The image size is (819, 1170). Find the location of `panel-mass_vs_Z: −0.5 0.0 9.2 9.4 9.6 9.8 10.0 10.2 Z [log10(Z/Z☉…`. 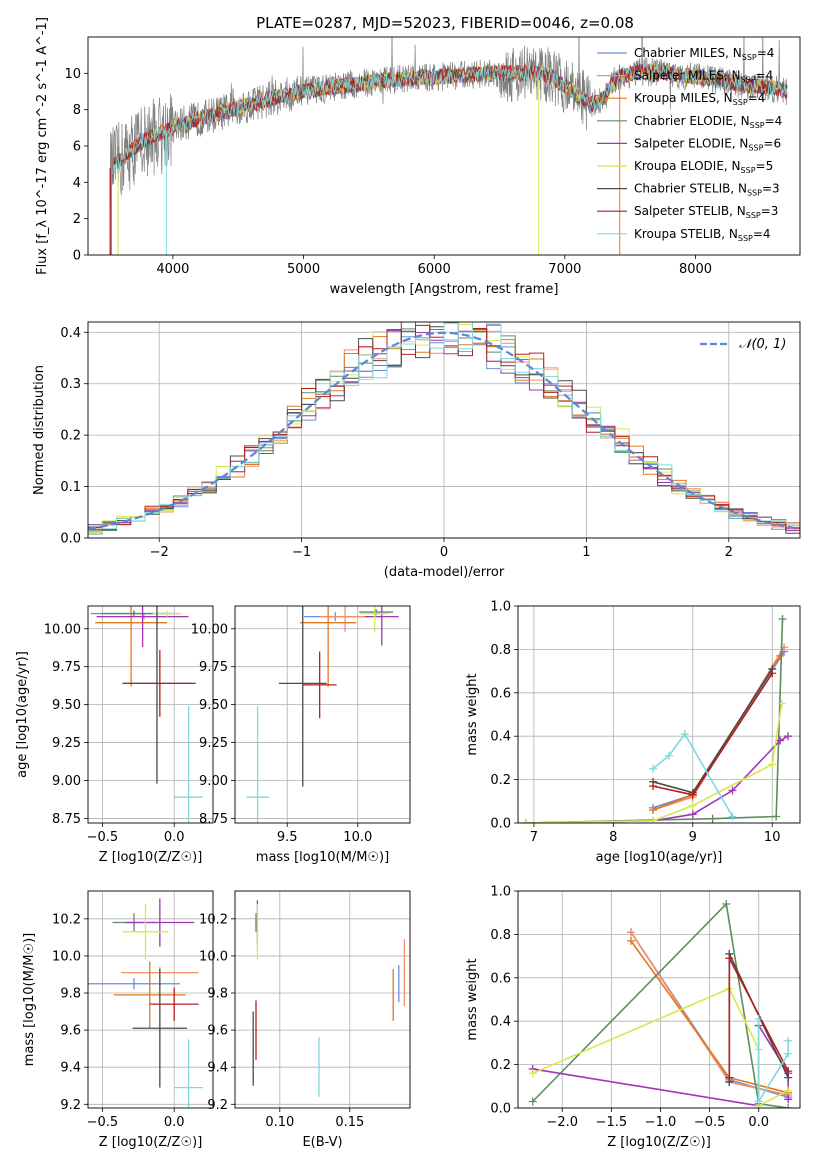

panel-mass_vs_Z: −0.5 0.0 9.2 9.4 9.6 9.8 10.0 10.2 Z [log10(Z/Z☉… is located at coordinates (118, 1020).